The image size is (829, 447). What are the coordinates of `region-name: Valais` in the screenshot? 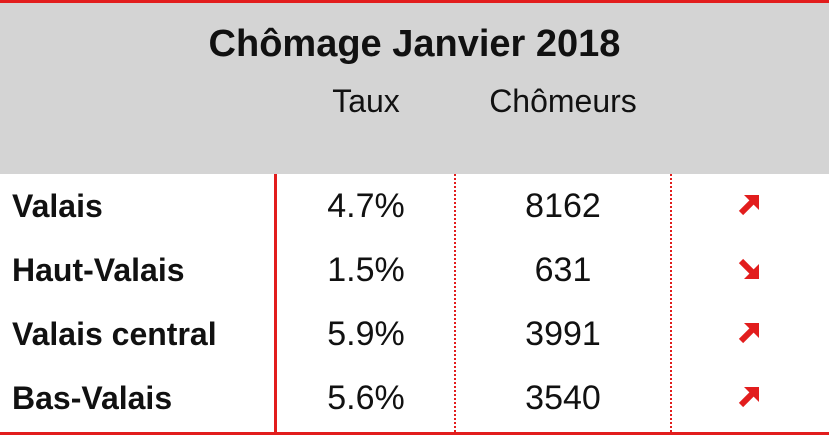 It's located at (57, 206).